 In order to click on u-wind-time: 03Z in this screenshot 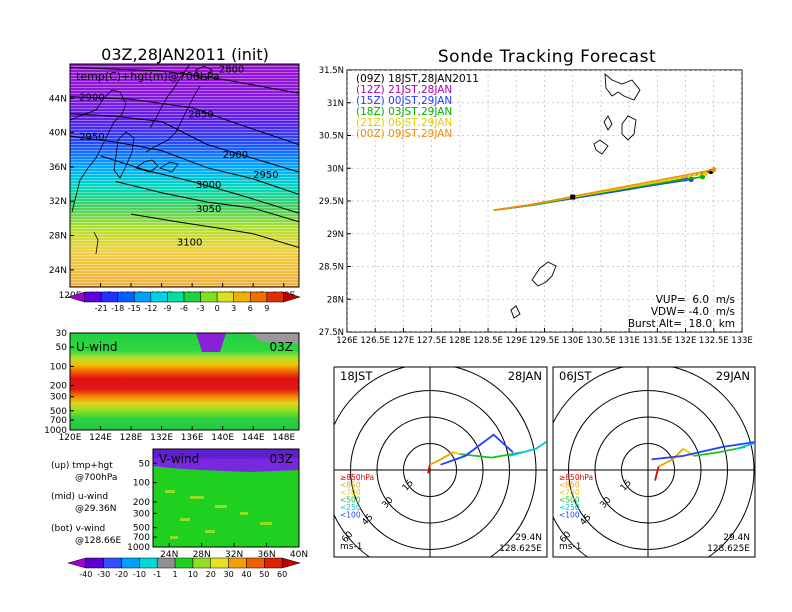, I will do `click(282, 347)`.